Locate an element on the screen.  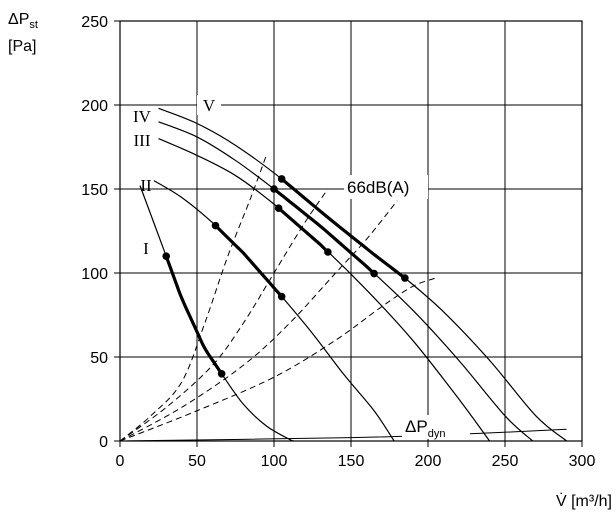
dpdyn-label: ΔPdyn is located at coordinates (425, 428).